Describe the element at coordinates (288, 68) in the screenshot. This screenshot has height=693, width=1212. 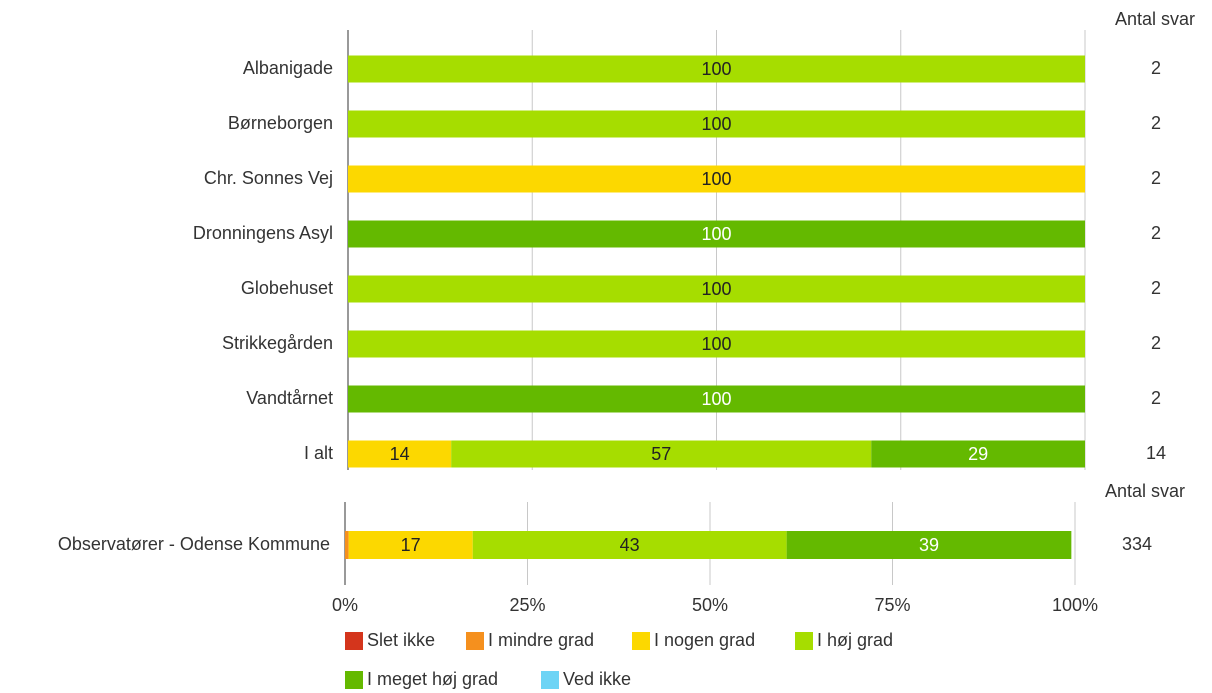
I see `category-label: Albanigade` at that location.